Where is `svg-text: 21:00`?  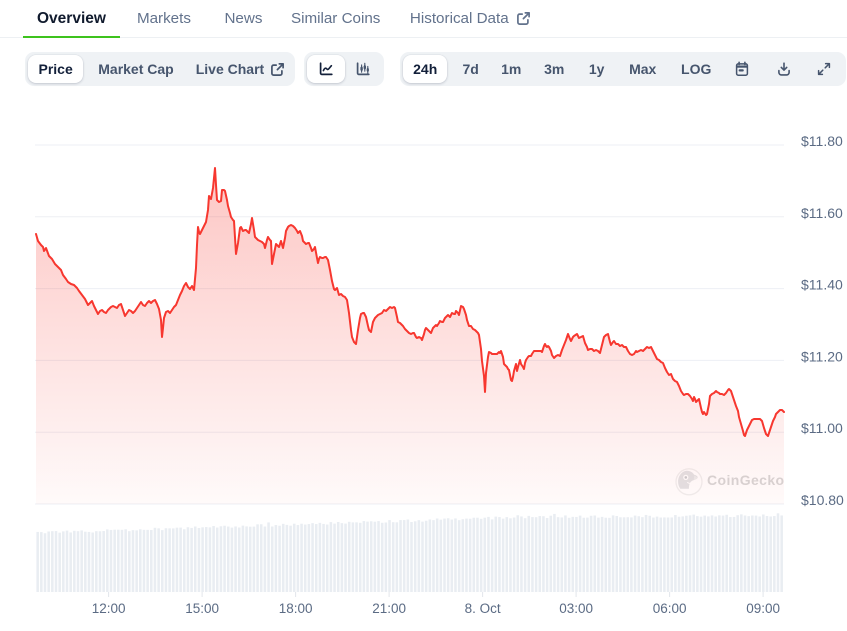 svg-text: 21:00 is located at coordinates (389, 608).